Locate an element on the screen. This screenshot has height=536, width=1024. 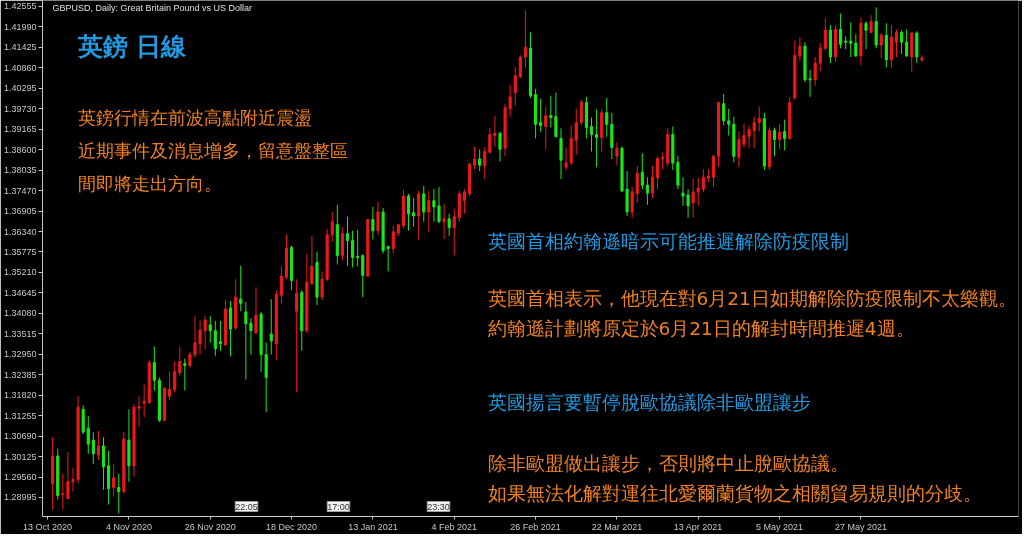
x-tick-label: 4 Nov 2020 is located at coordinates (128, 526).